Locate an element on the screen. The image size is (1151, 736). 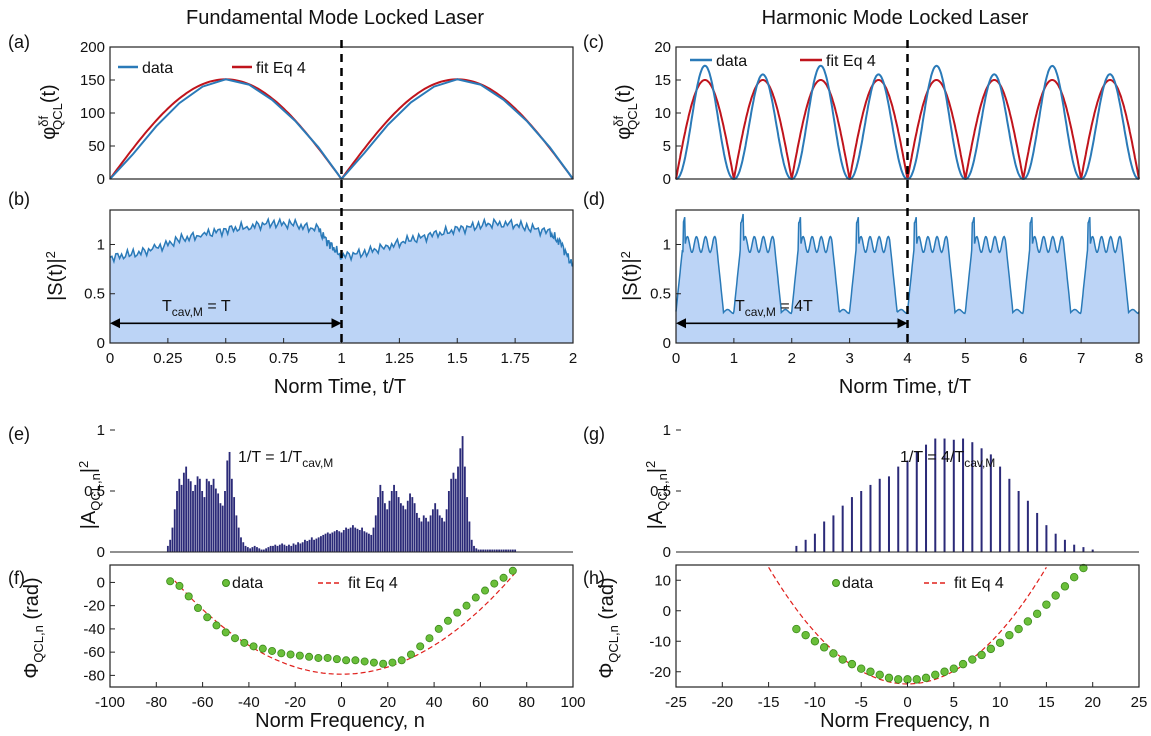
legend-c-fit-label: fit Eq 4 is located at coordinates (851, 61).